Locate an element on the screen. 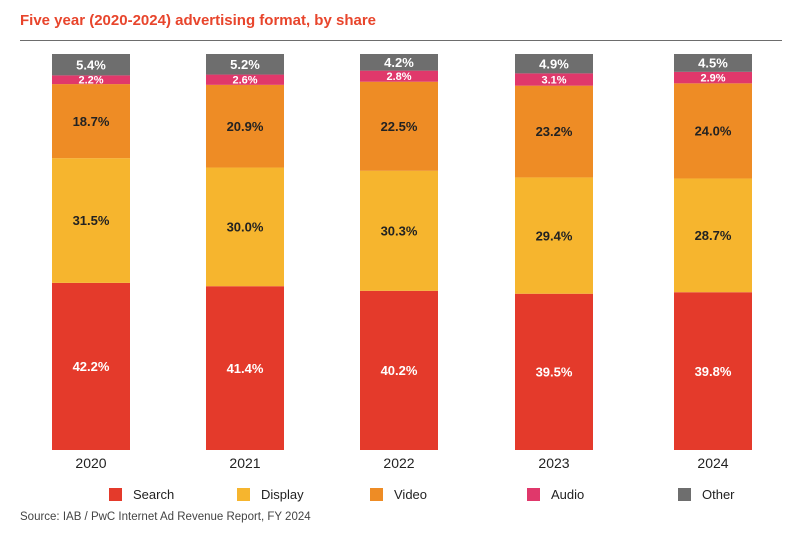 The image size is (800, 538). data-label-display-2021: 30.0% is located at coordinates (245, 227).